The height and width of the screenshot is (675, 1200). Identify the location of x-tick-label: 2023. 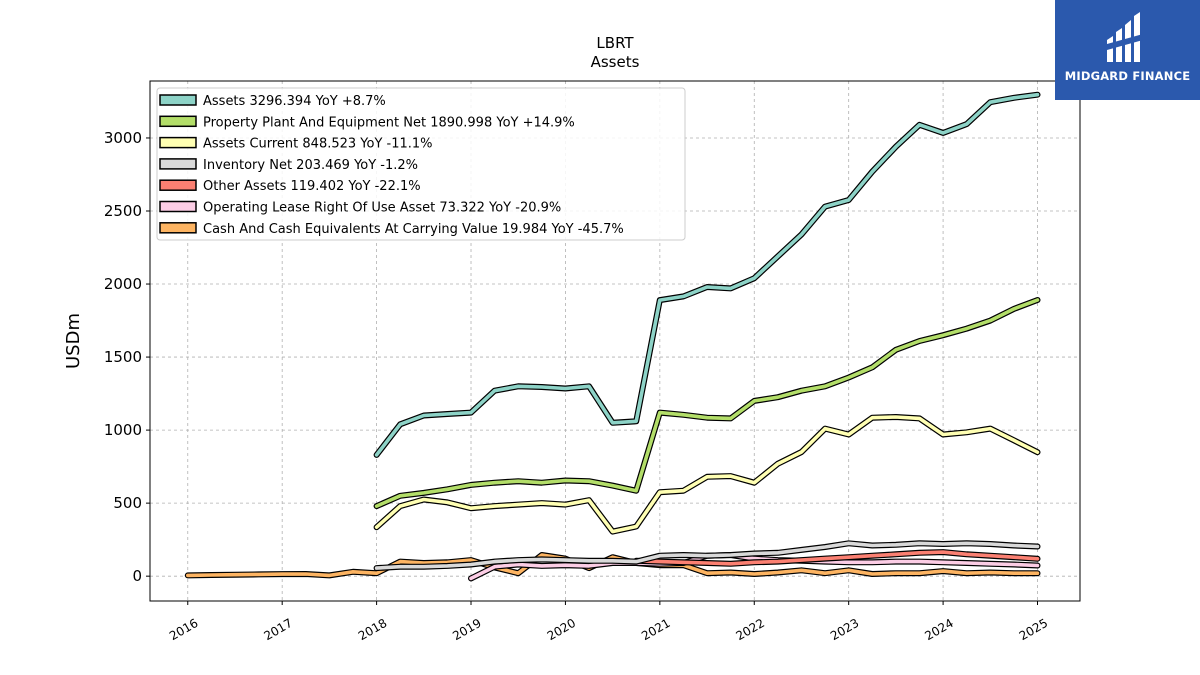
(844, 629).